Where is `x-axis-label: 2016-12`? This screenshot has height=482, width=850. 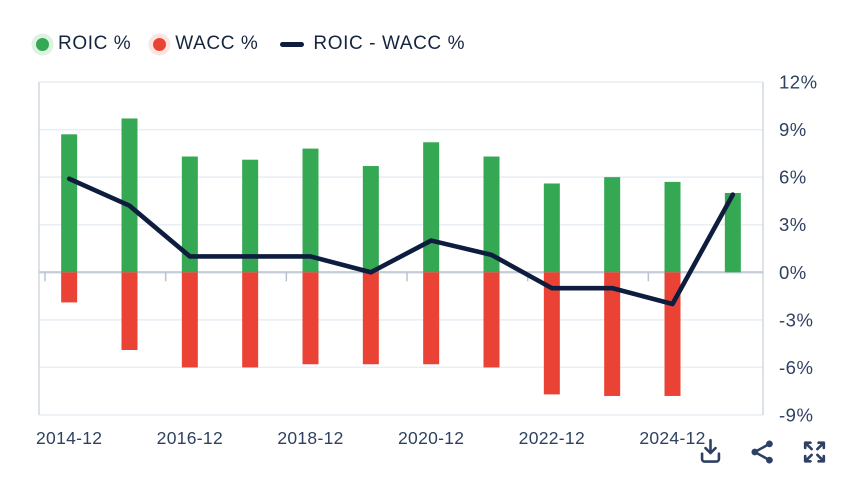
x-axis-label: 2016-12 is located at coordinates (190, 438).